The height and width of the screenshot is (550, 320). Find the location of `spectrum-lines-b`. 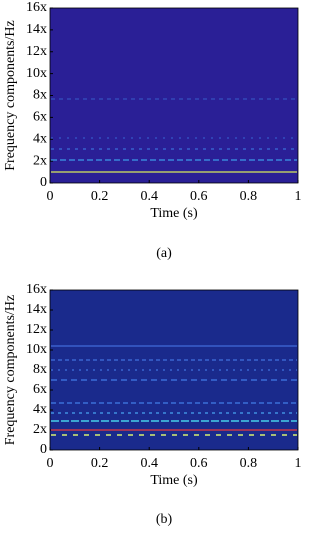

spectrum-lines-b is located at coordinates (174, 390).